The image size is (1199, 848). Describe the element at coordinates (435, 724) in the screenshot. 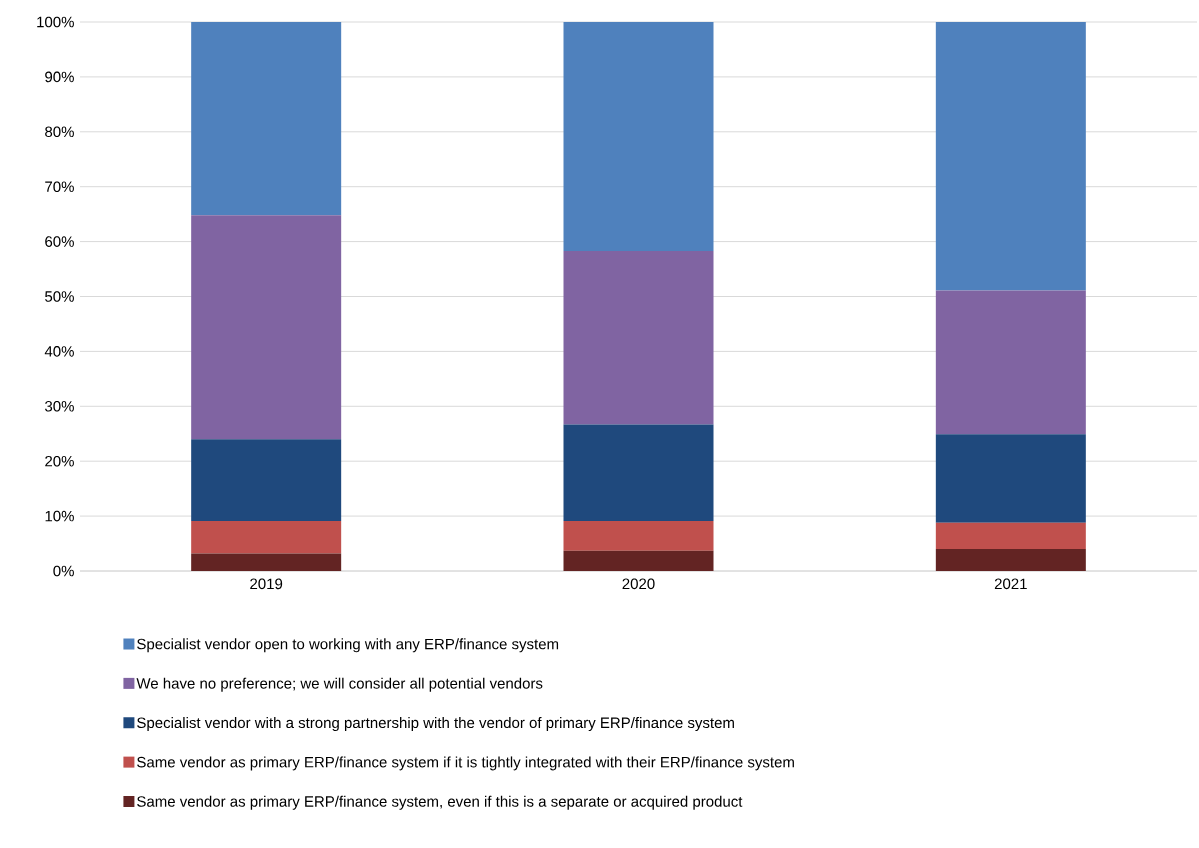

I see `legend-label: Specialist vendor with a strong partnership with the vendor of primary ERP/finance system` at that location.